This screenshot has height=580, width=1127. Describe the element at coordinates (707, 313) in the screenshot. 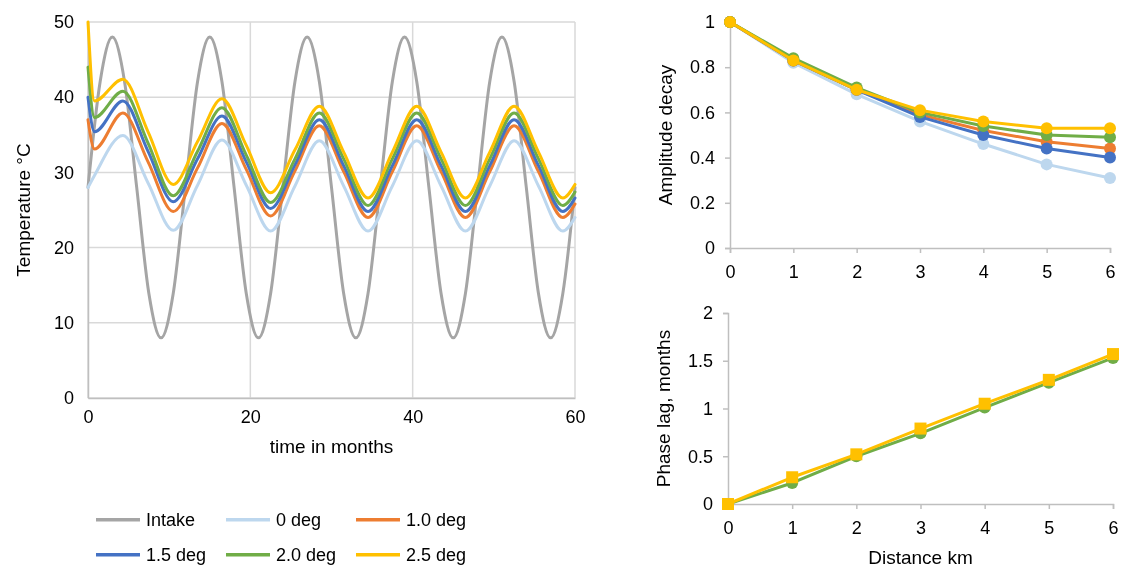

I see `y-tick-label: 2` at that location.